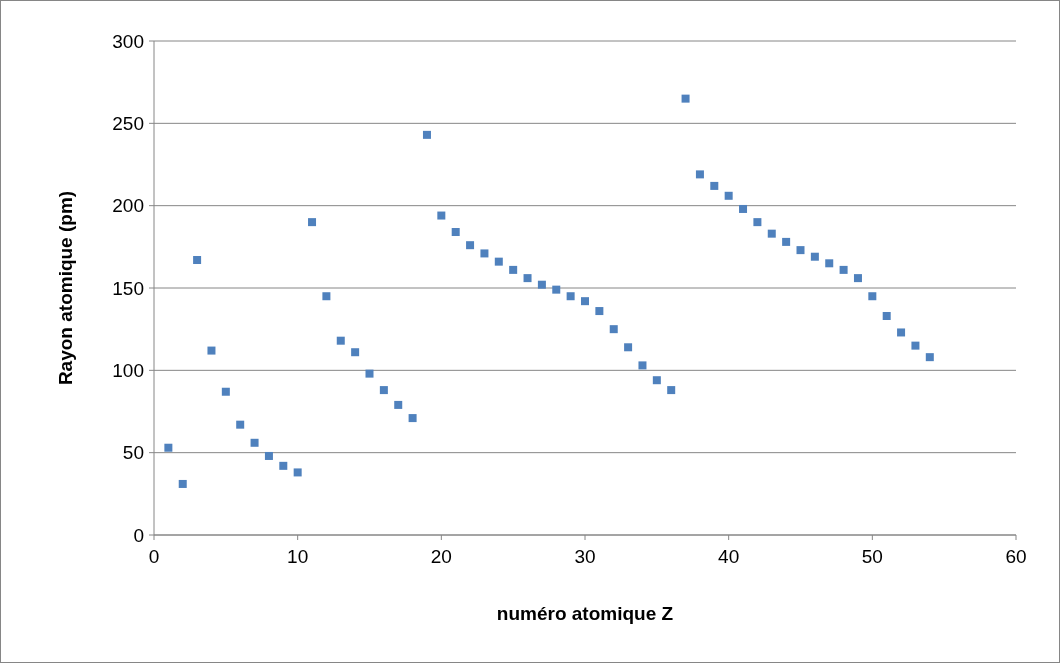  Describe the element at coordinates (128, 370) in the screenshot. I see `y-tick-label: 100` at that location.